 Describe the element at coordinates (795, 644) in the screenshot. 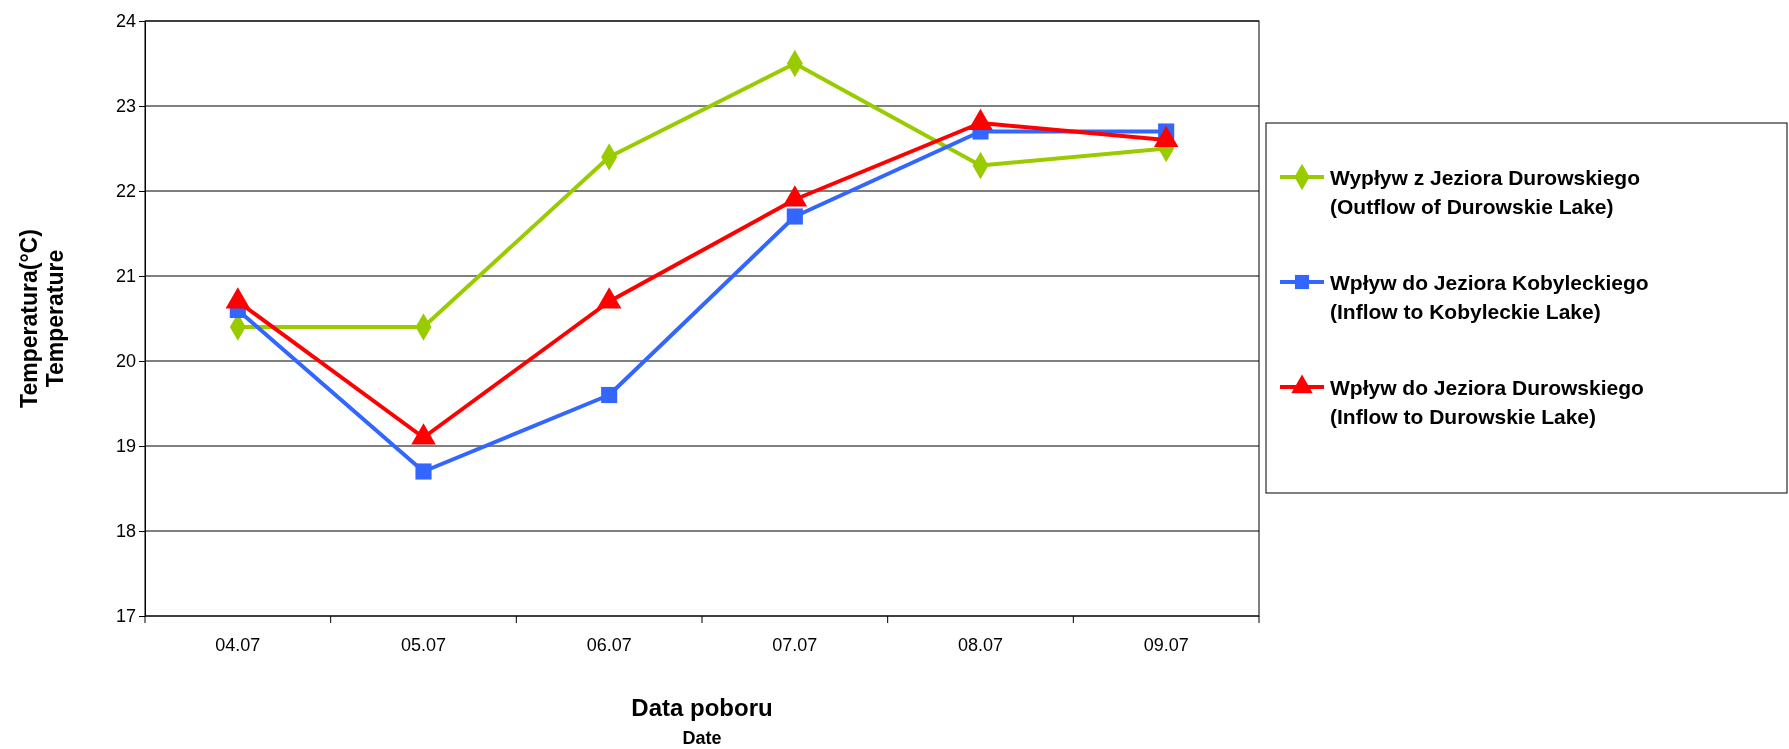

I see `x-tick-label: 07.07` at that location.